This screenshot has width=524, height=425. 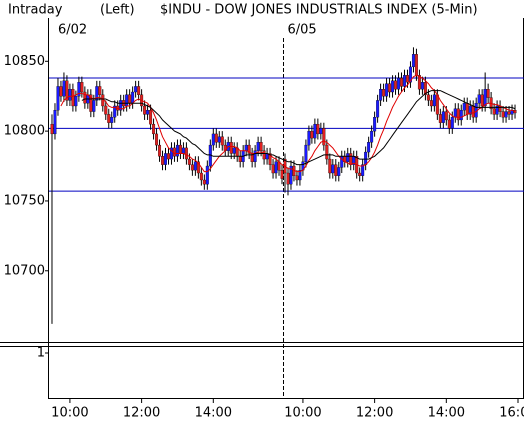 I want to click on y-tick-label: 10750, so click(x=24, y=200).